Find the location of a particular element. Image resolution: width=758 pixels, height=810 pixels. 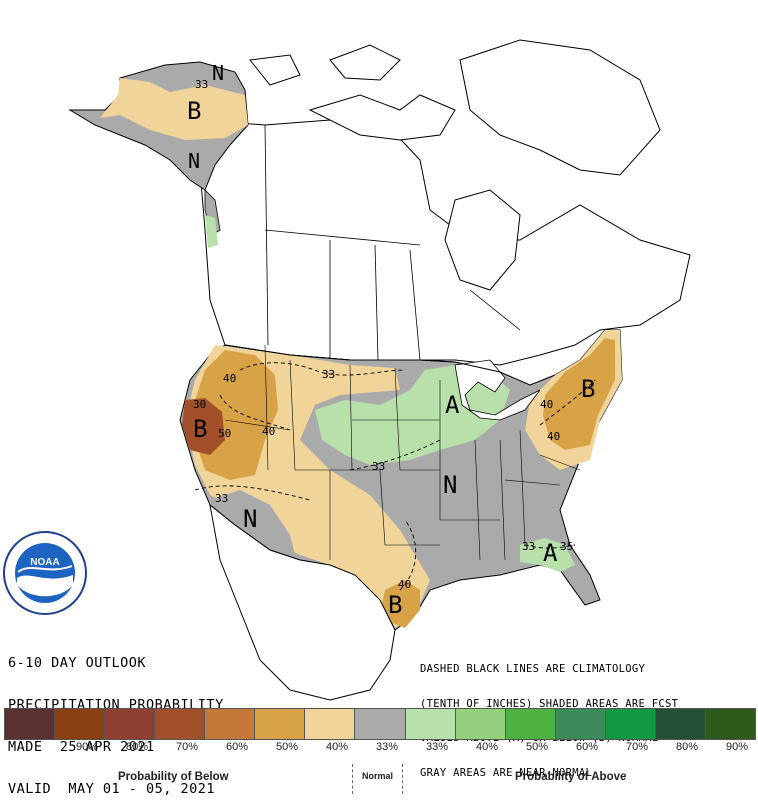

great-lakes is located at coordinates (497, 390).